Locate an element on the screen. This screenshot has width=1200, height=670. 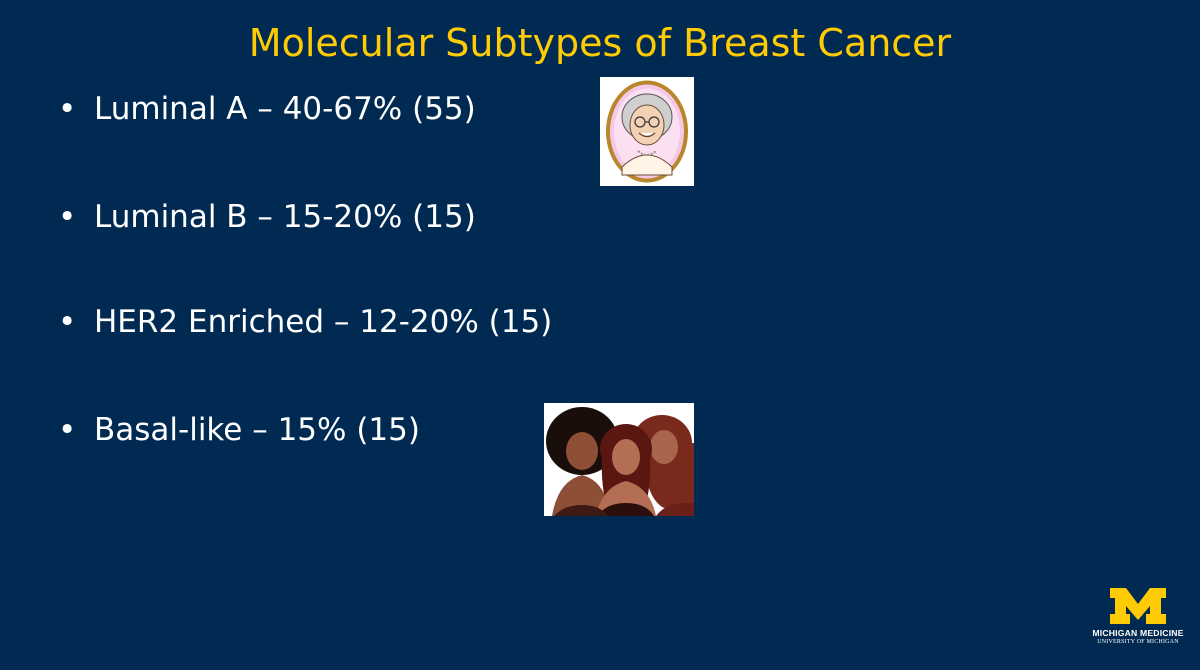
portrait-icon is located at coordinates (647, 131).